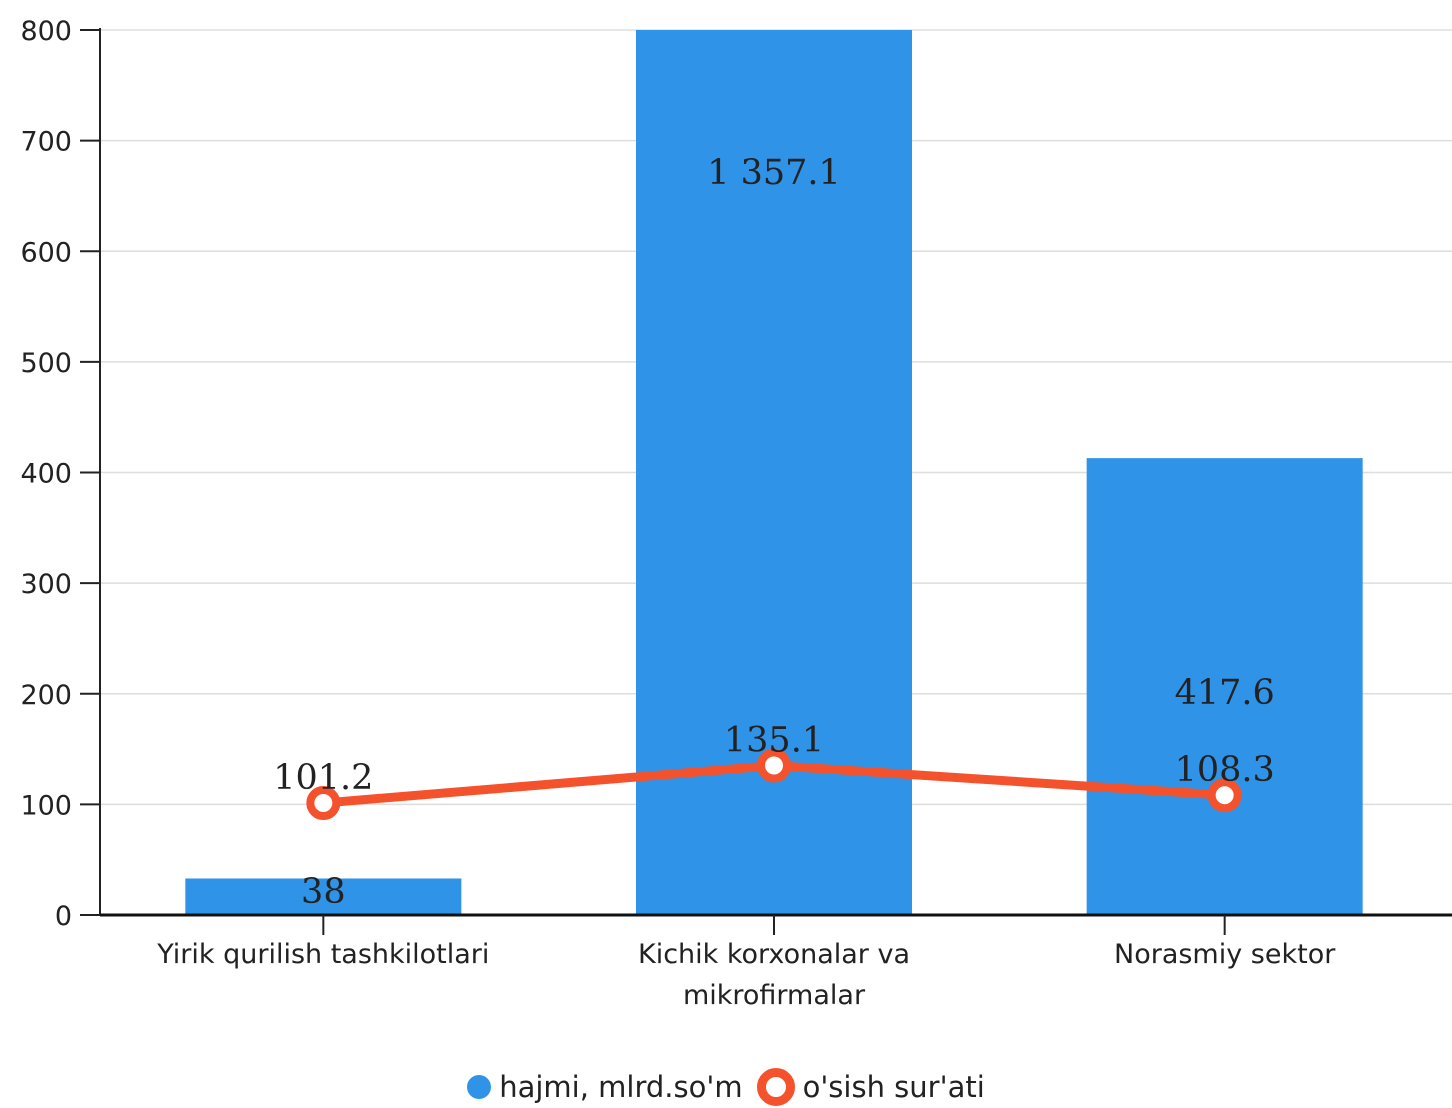 The image size is (1452, 1108). I want to click on y-tick-label: 800, so click(46, 31).